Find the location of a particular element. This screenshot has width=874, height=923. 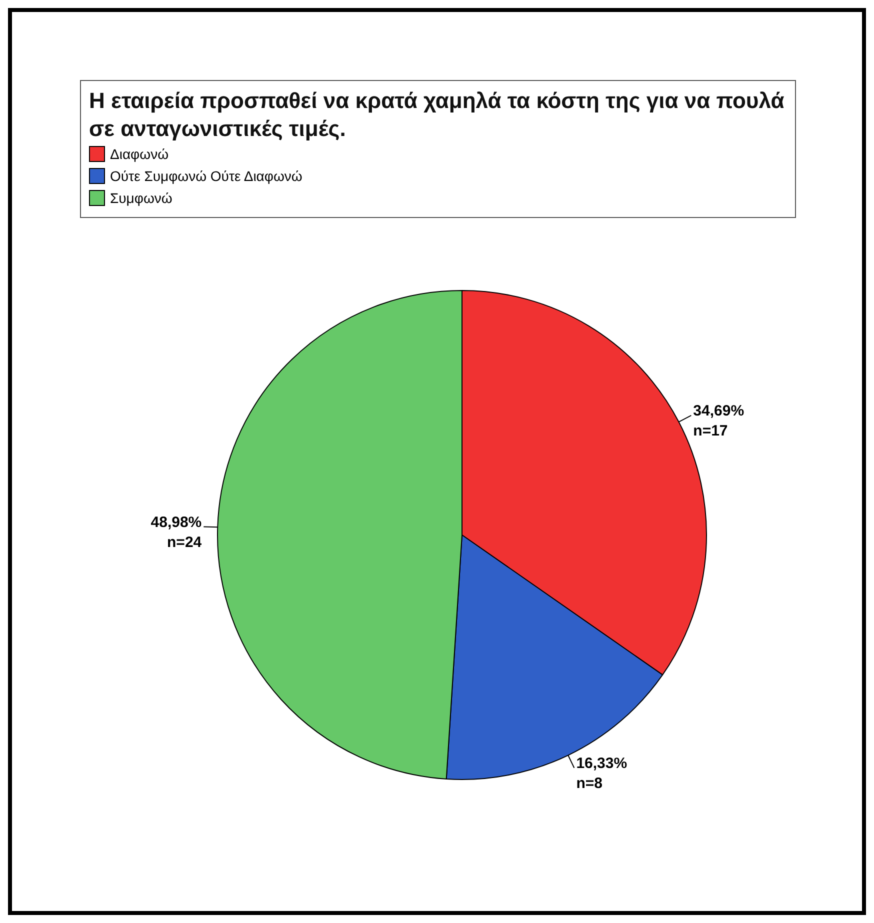

data-label: 34,69% n=17 is located at coordinates (718, 421).